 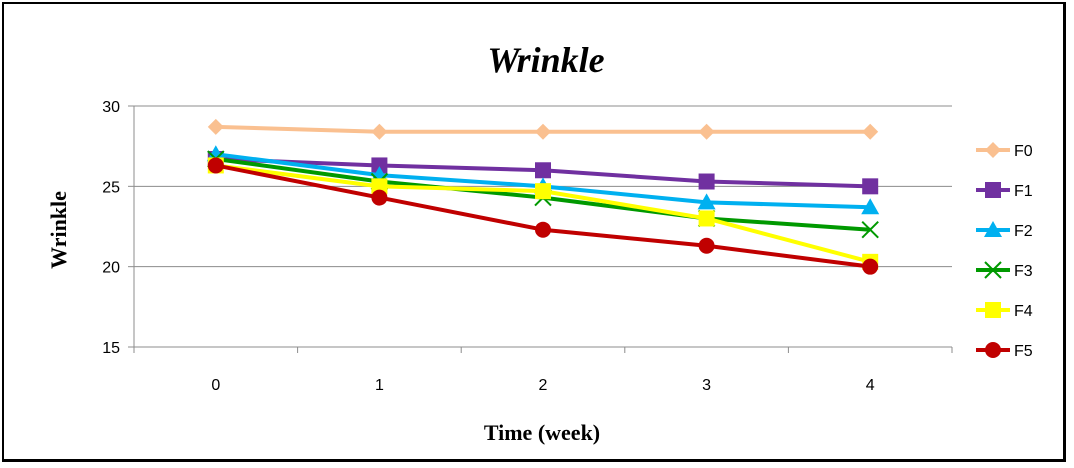 What do you see at coordinates (111, 348) in the screenshot?
I see `y-tick-label: 15` at bounding box center [111, 348].